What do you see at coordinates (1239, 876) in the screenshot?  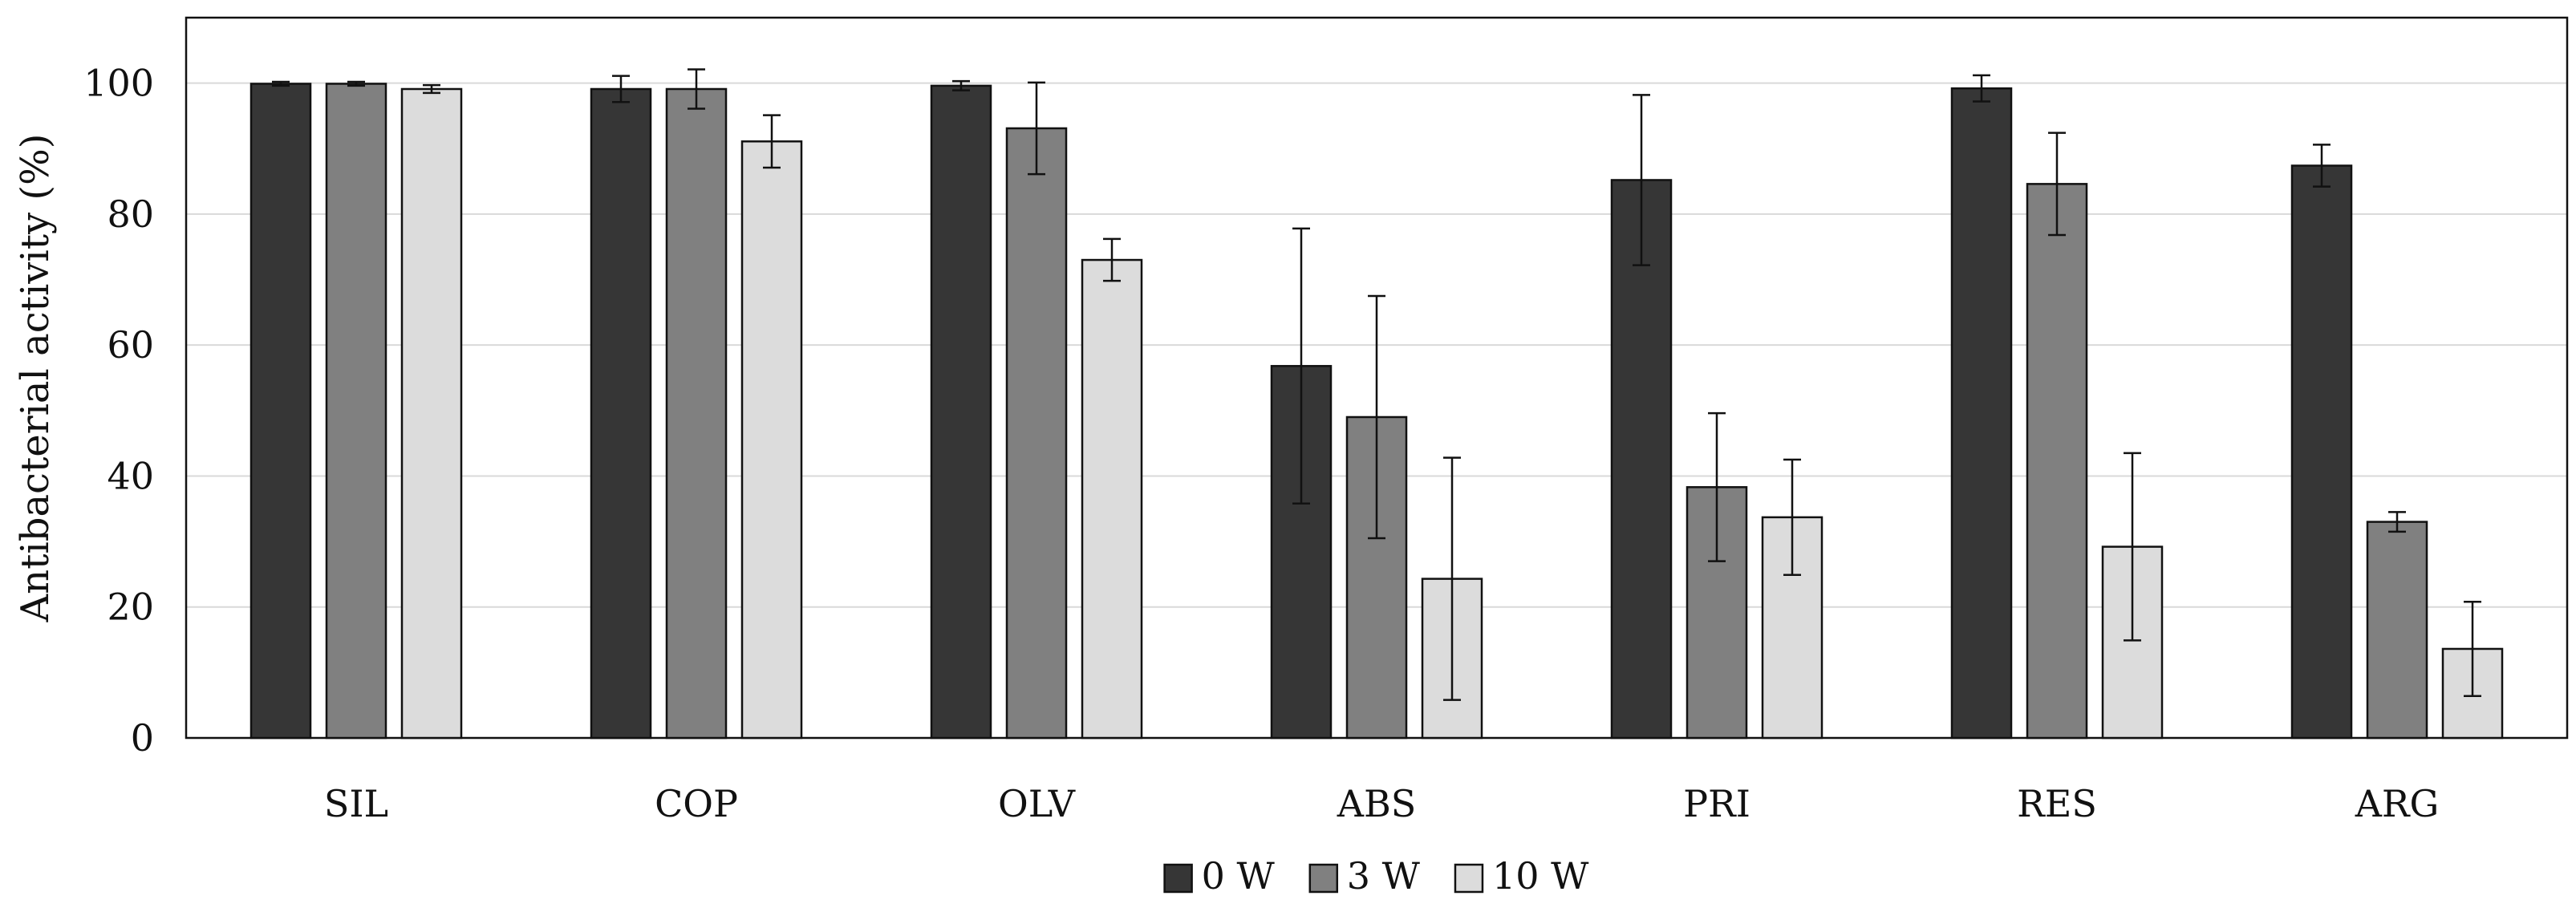 I see `legend-label: 0 W` at bounding box center [1239, 876].